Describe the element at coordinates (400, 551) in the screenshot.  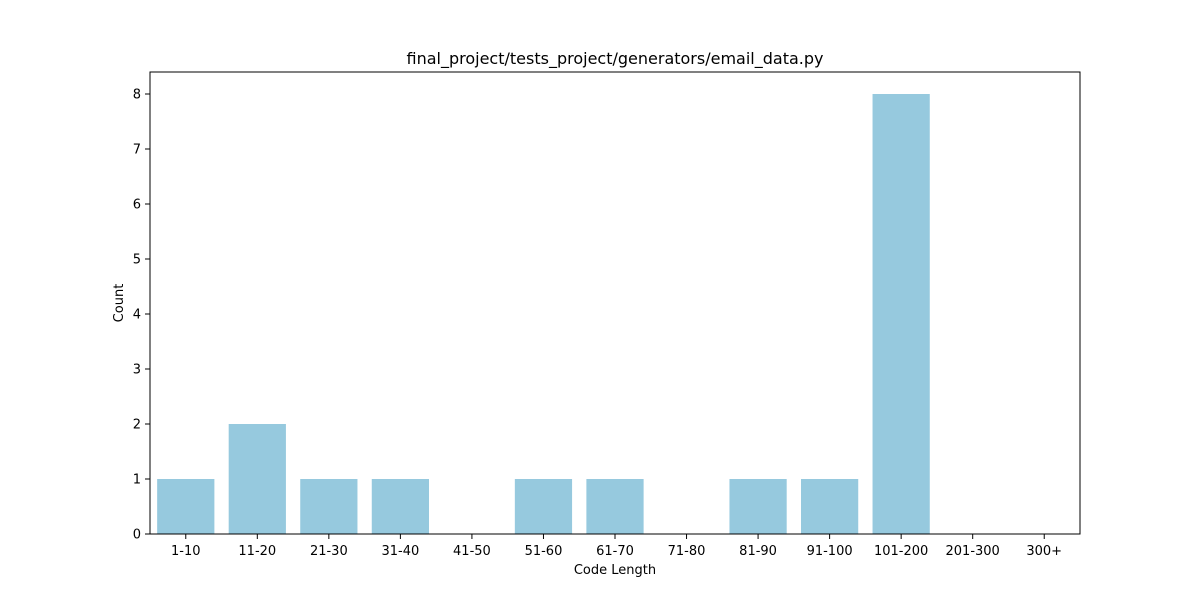
I see `x-tick-label: 31-40` at that location.